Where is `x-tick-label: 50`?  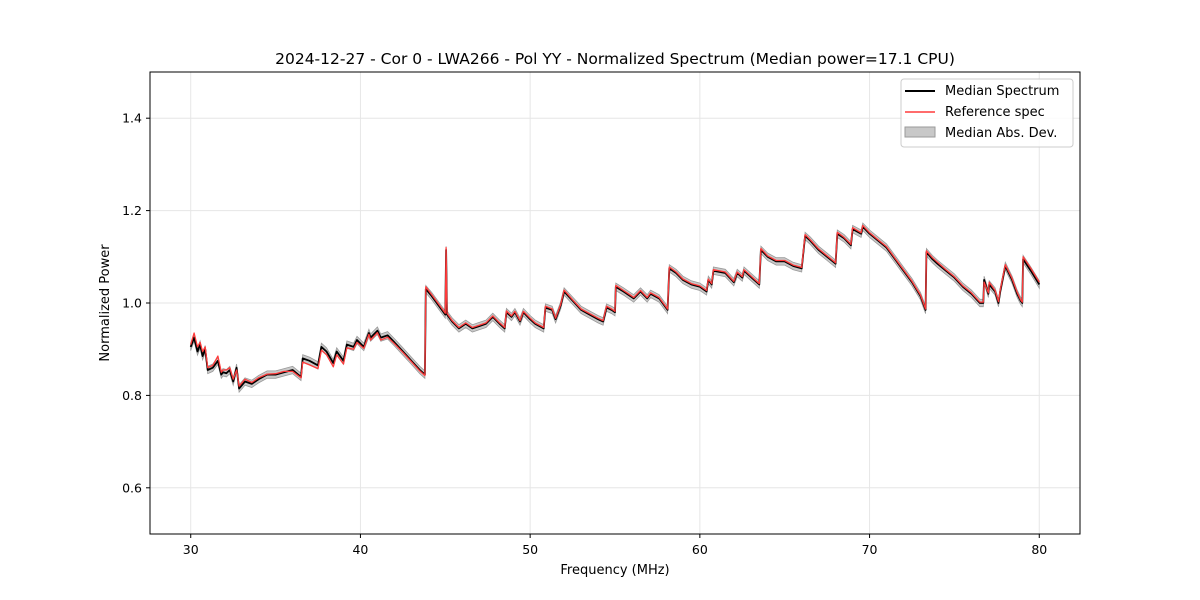
x-tick-label: 50 is located at coordinates (530, 549).